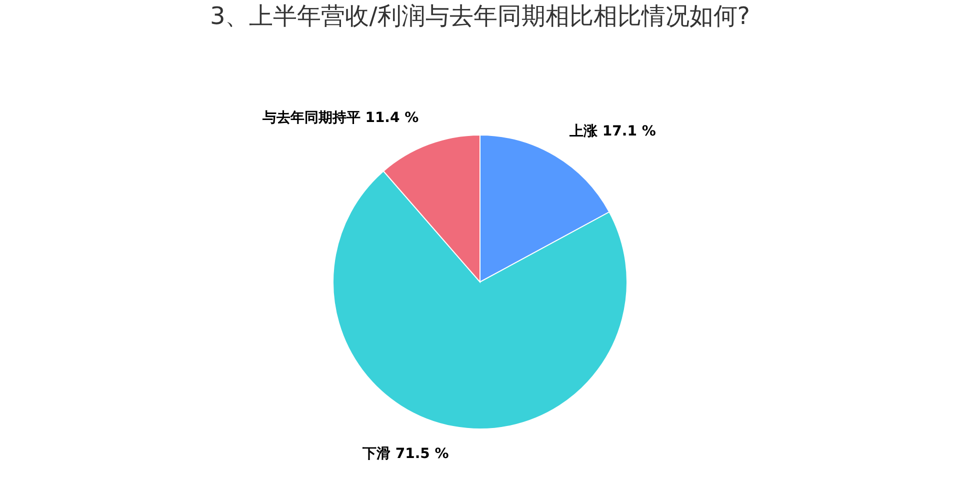 The width and height of the screenshot is (960, 480). I want to click on slice-label: 上涨 17.1 %, so click(612, 132).